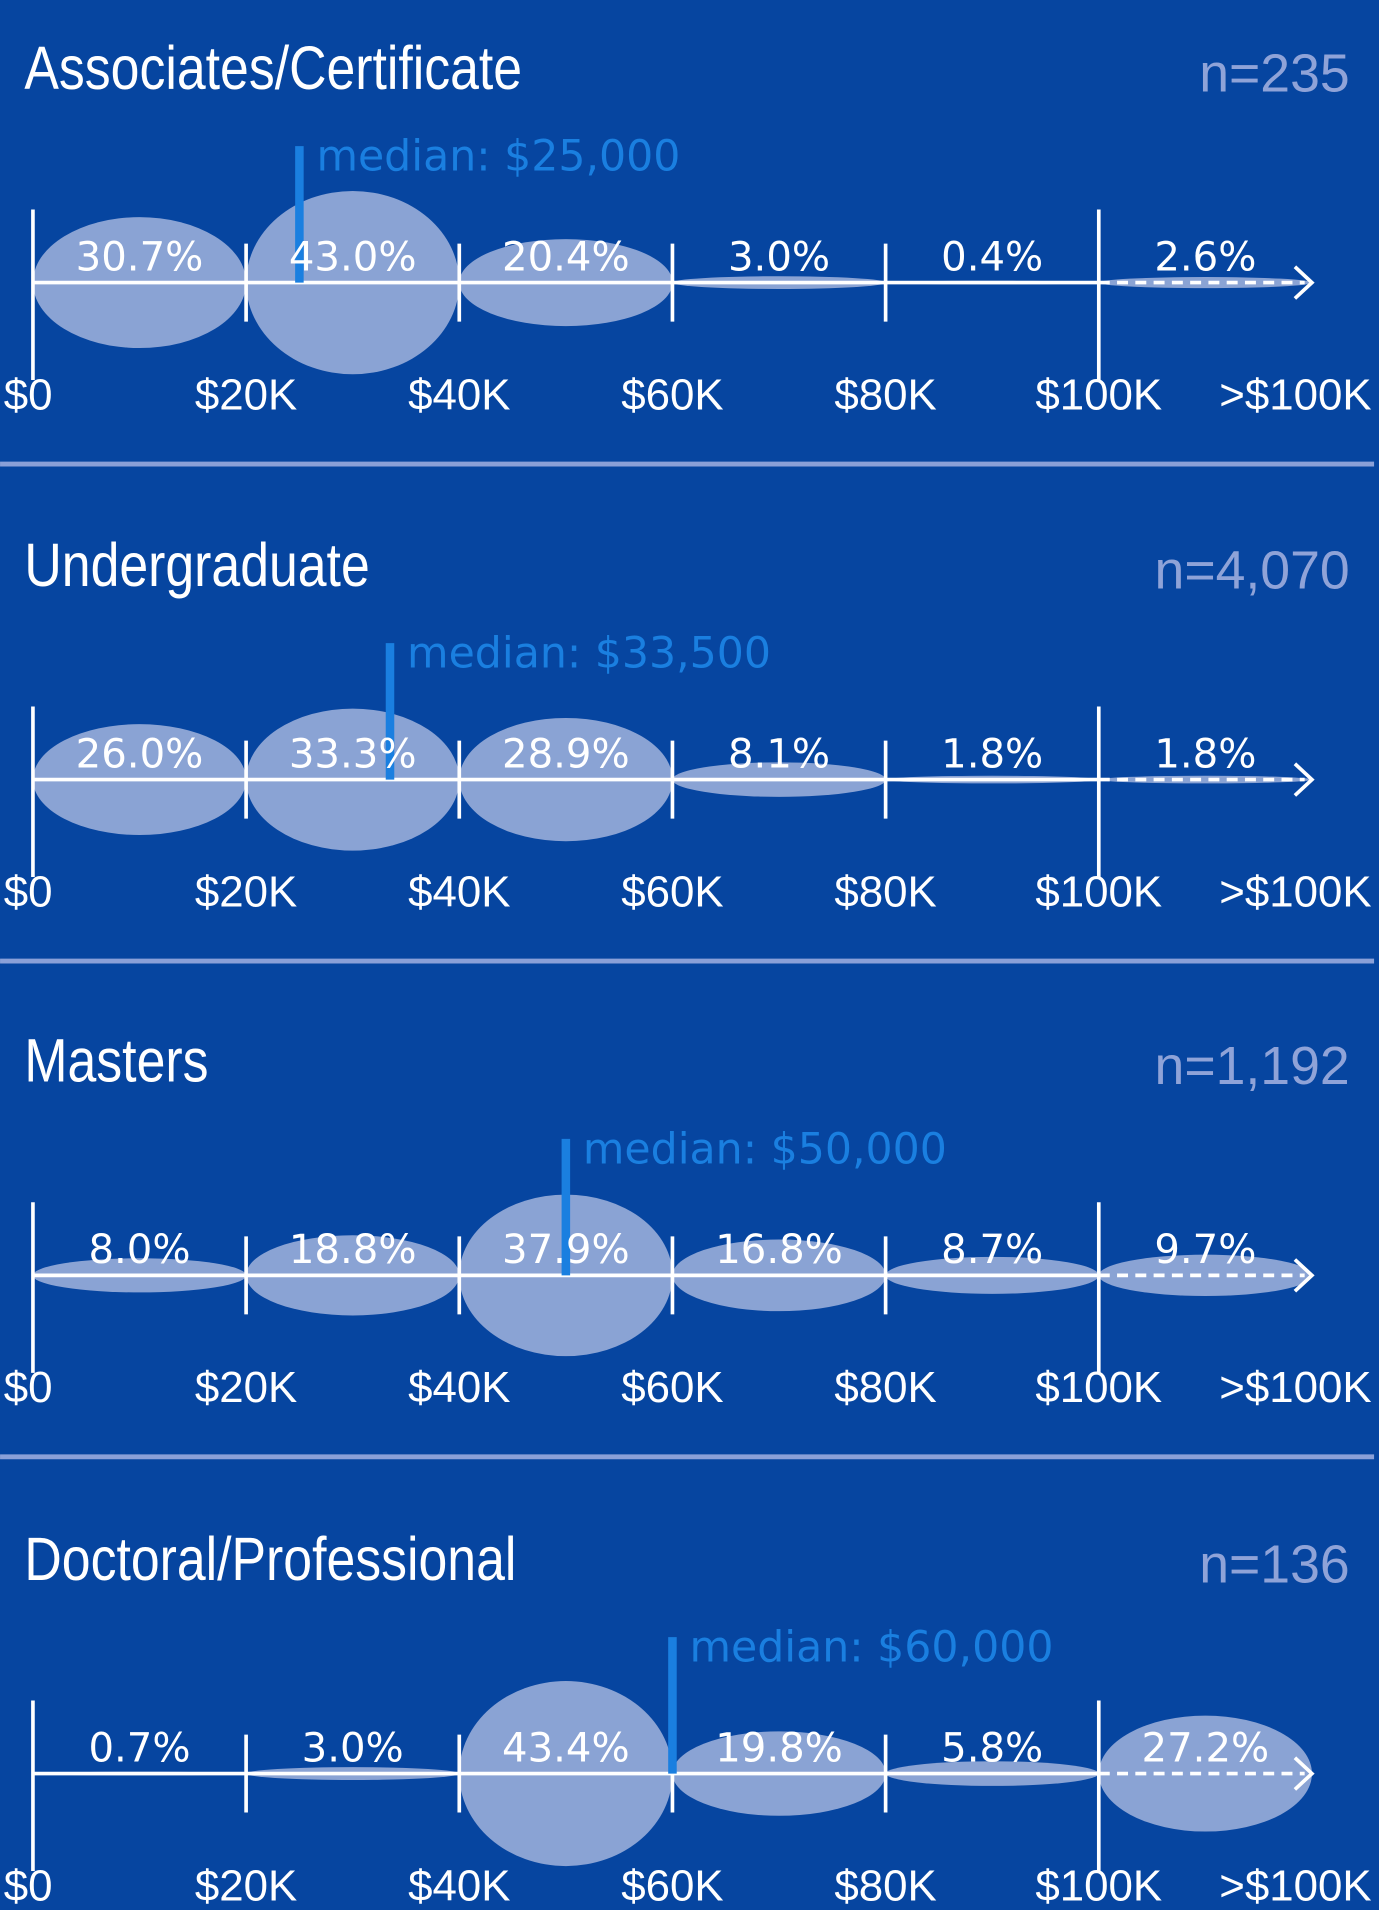  I want to click on sample-size: n=1,192, so click(1252, 1066).